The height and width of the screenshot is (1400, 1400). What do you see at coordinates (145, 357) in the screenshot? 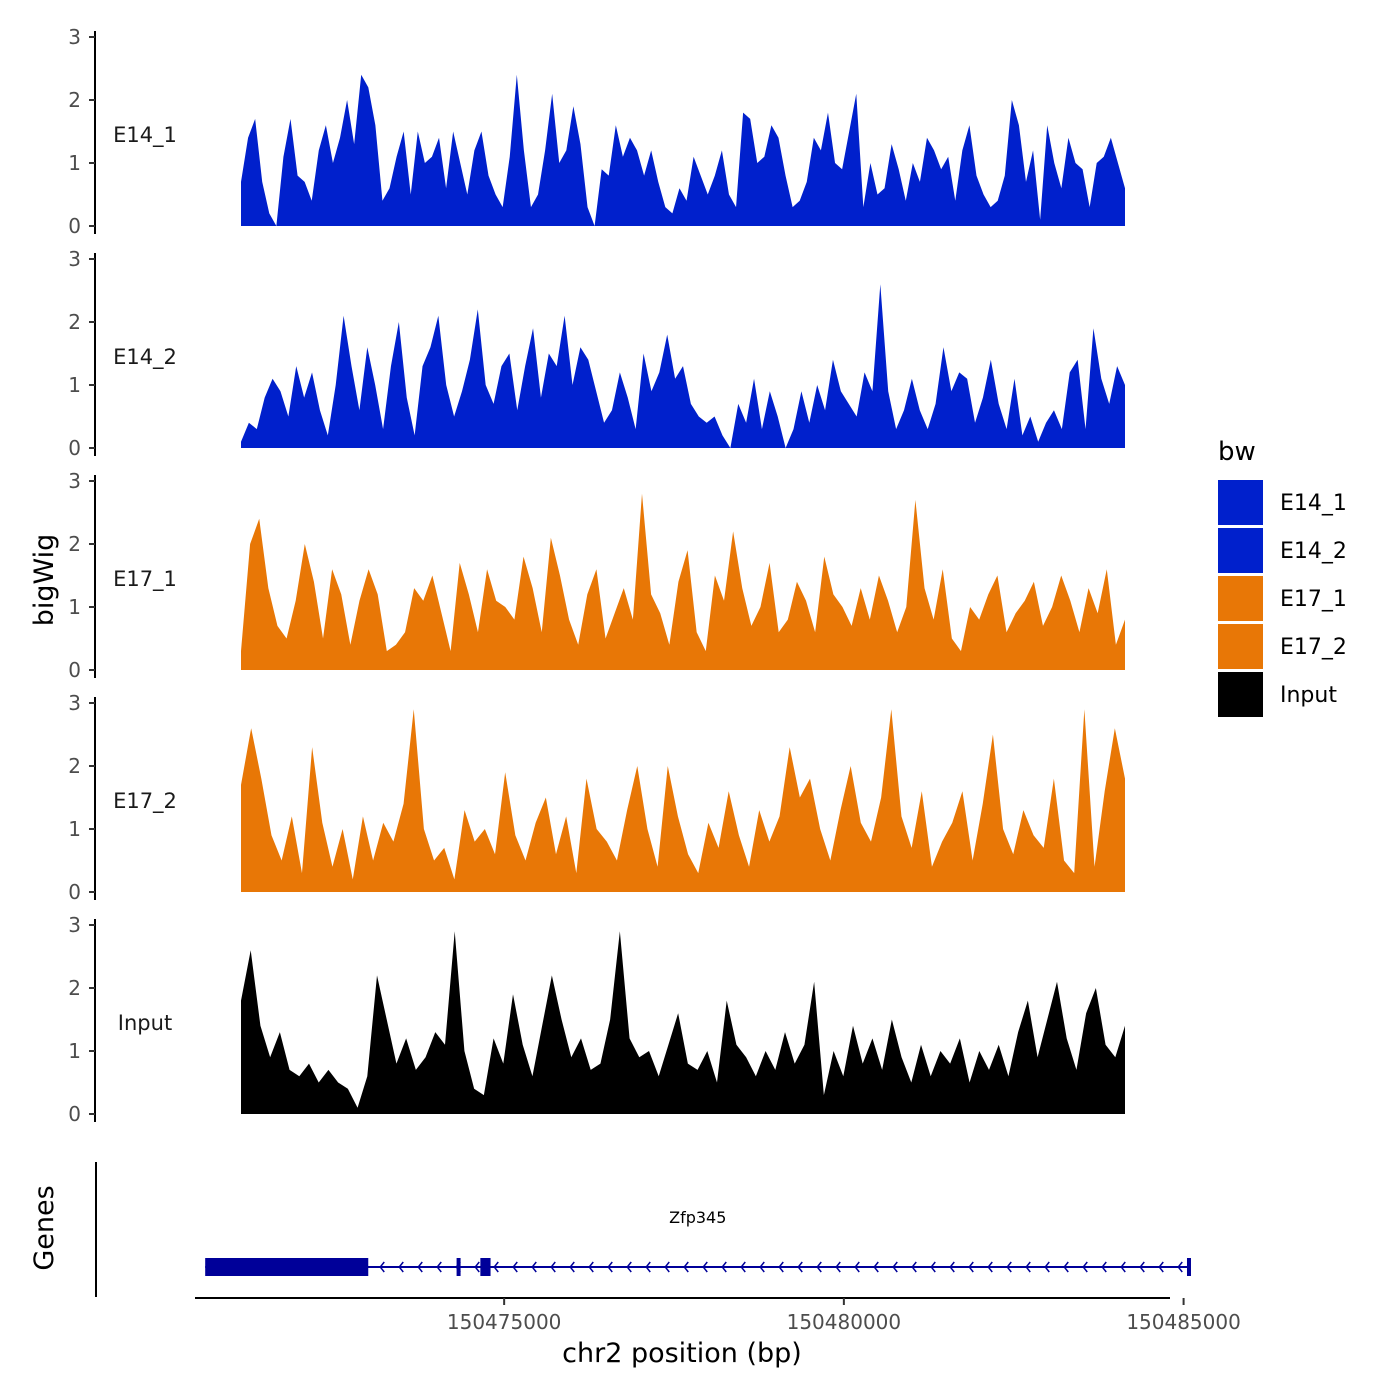
I see `track-label: E14_2` at bounding box center [145, 357].